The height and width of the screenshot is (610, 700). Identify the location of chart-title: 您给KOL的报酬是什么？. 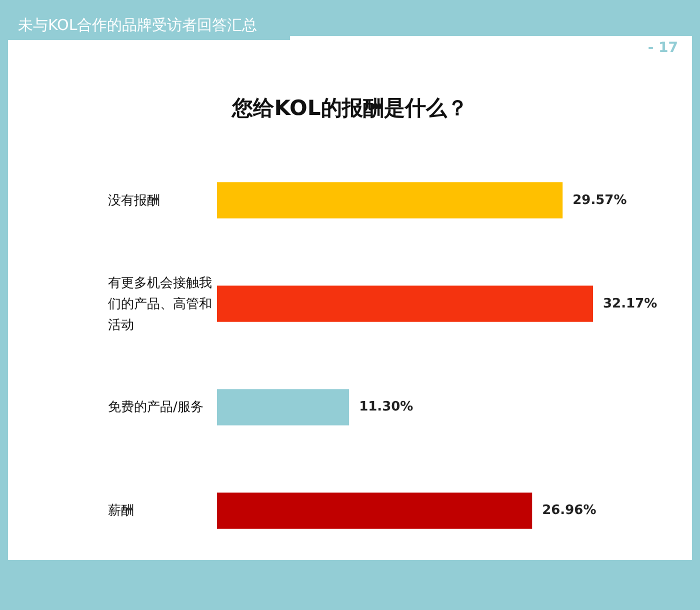
(349, 108).